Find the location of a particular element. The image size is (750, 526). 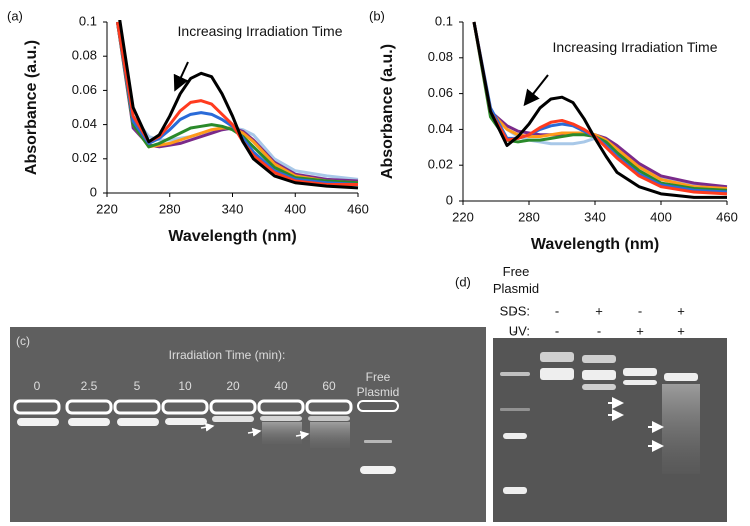

row-label: SDS: is located at coordinates (515, 310).